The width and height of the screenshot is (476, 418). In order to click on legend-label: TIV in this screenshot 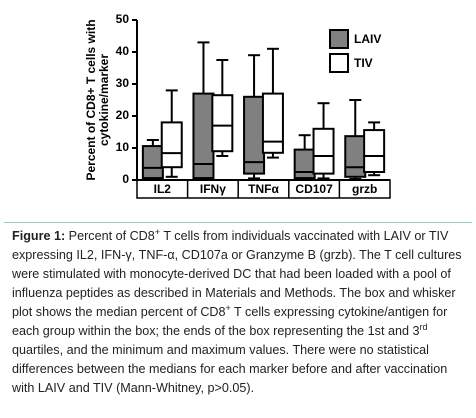, I will do `click(363, 63)`.